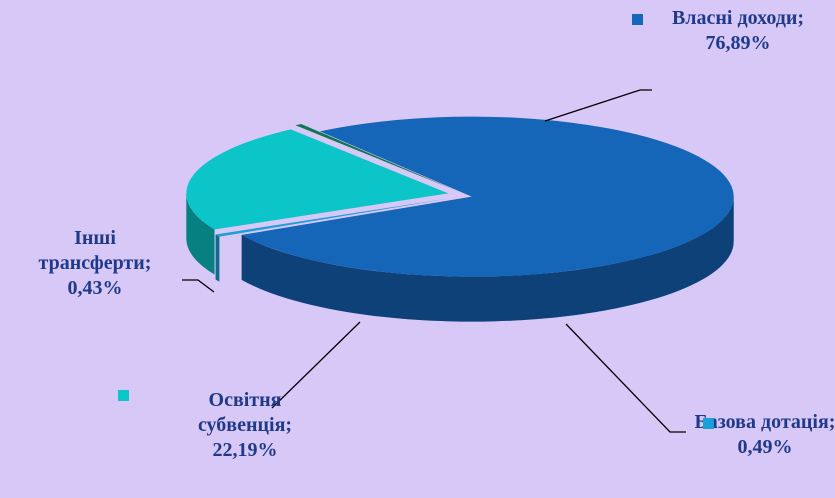 The image size is (835, 498). Describe the element at coordinates (738, 43) in the screenshot. I see `label-value: 76,89%` at that location.